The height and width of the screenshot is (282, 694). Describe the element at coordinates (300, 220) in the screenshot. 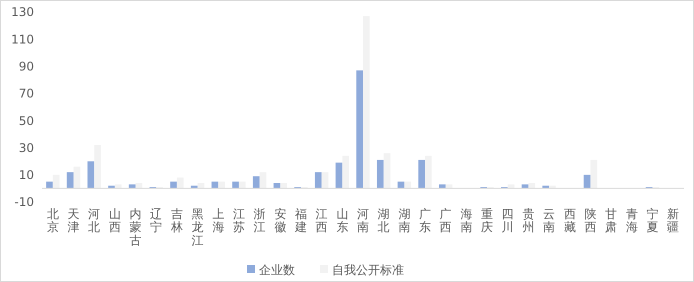

I see `x-tick-label: 福建` at that location.